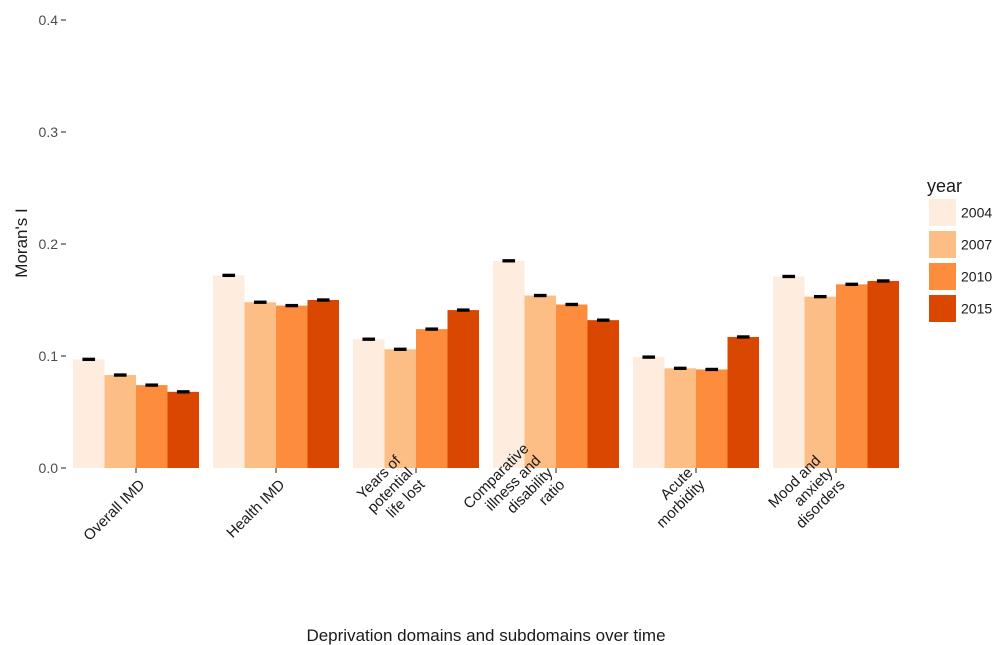 The width and height of the screenshot is (996, 645). What do you see at coordinates (942, 308) in the screenshot?
I see `legend-swatch-2015` at bounding box center [942, 308].